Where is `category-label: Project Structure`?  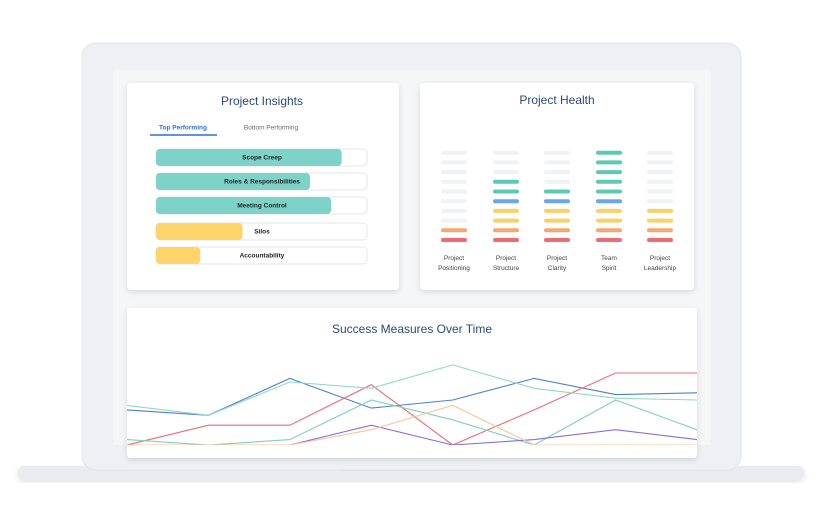 category-label: Project Structure is located at coordinates (506, 263).